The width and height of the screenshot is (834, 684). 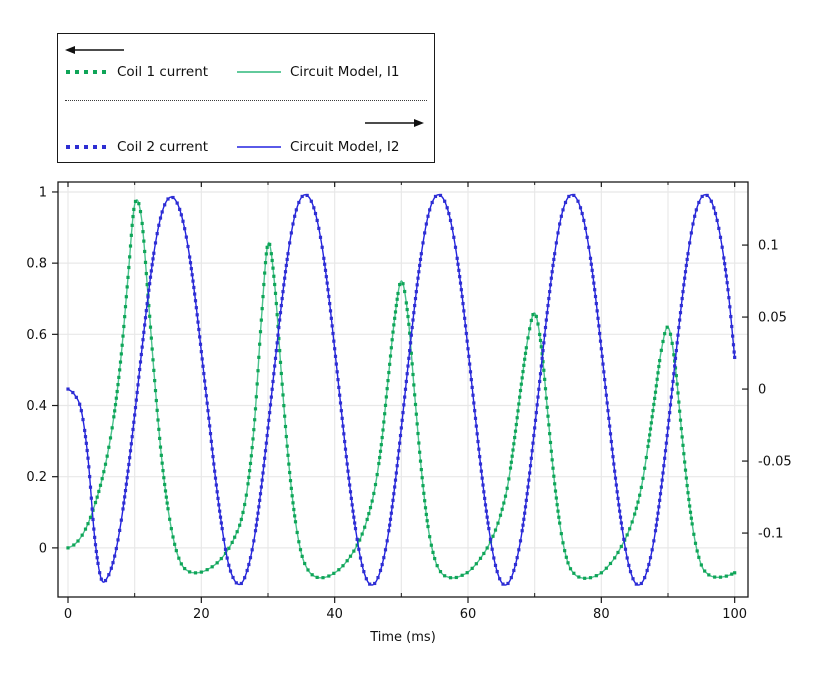 What do you see at coordinates (94, 50) in the screenshot?
I see `left-axis-arrow-icon` at bounding box center [94, 50].